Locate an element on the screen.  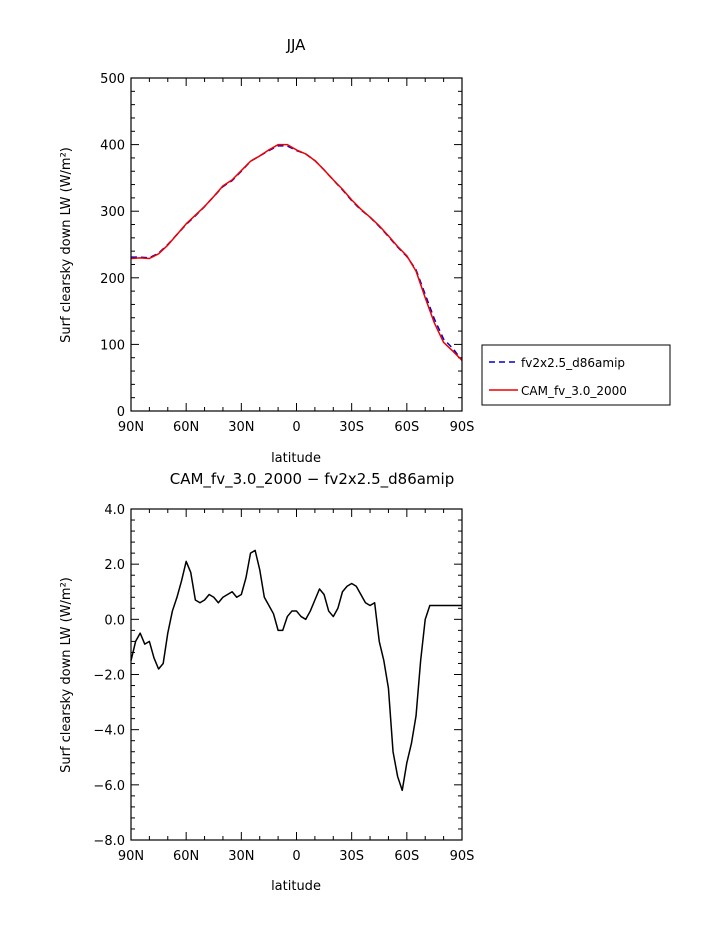
top-xlabel: latitude is located at coordinates (296, 458).